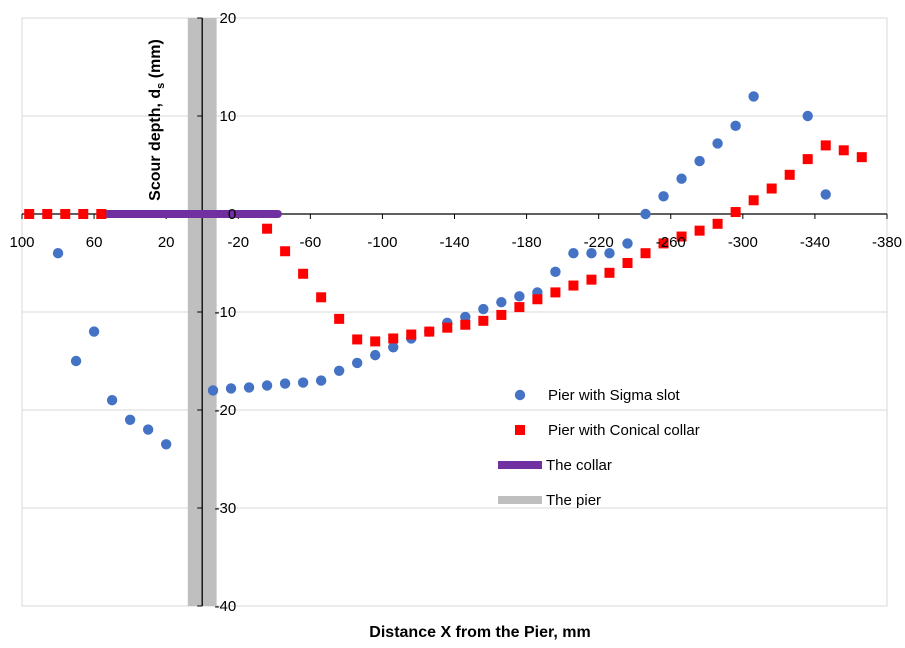 The height and width of the screenshot is (648, 905). Describe the element at coordinates (743, 242) in the screenshot. I see `x-tick-label: -300` at that location.